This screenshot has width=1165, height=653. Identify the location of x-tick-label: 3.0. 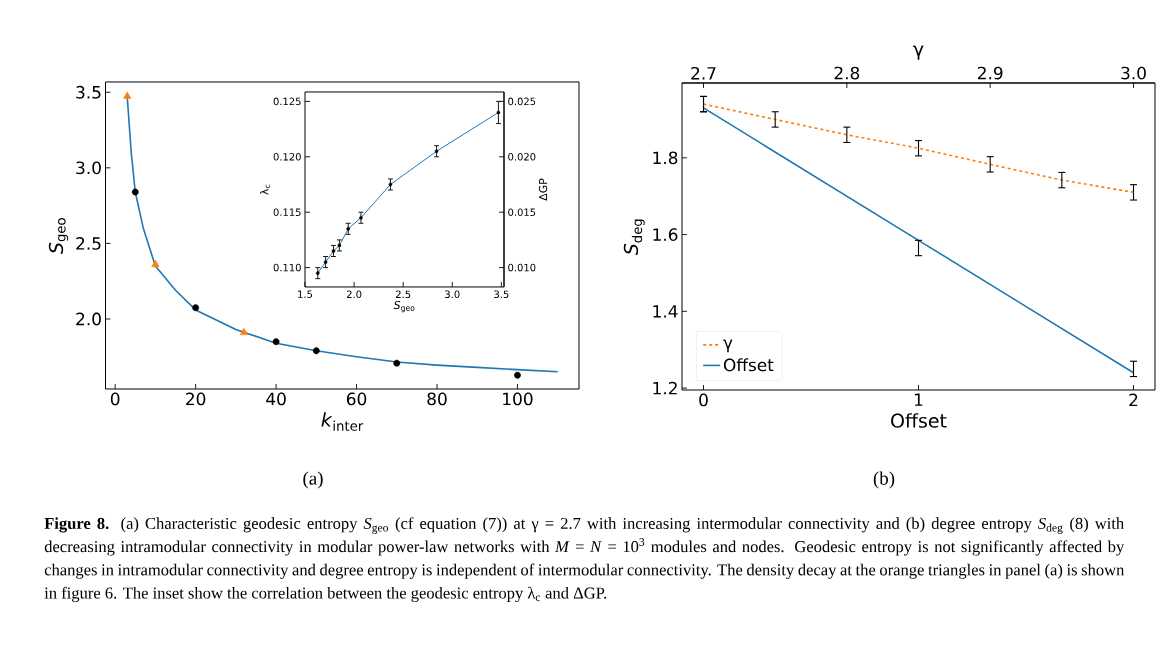
(452, 294).